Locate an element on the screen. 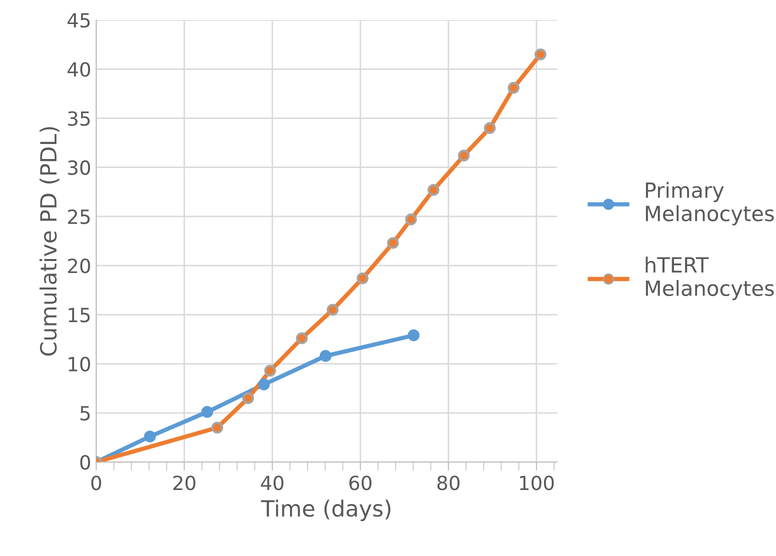 This screenshot has width=776, height=556. y-tick-label: 0 is located at coordinates (85, 462).